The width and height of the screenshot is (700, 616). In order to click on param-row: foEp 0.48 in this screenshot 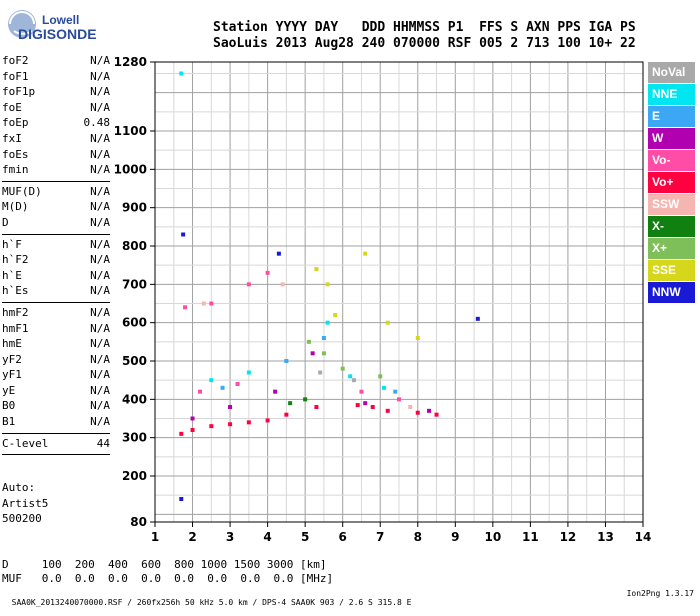, I will do `click(56, 124)`.